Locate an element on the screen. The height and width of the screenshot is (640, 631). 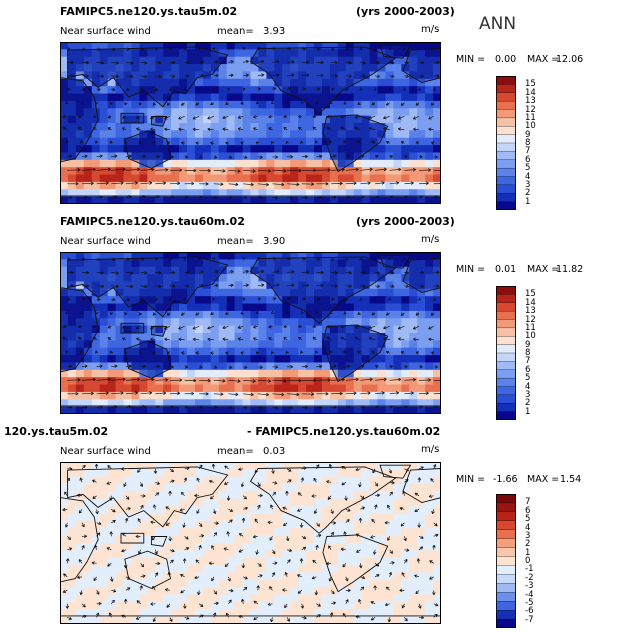
colorbar-frame is located at coordinates (506, 353).